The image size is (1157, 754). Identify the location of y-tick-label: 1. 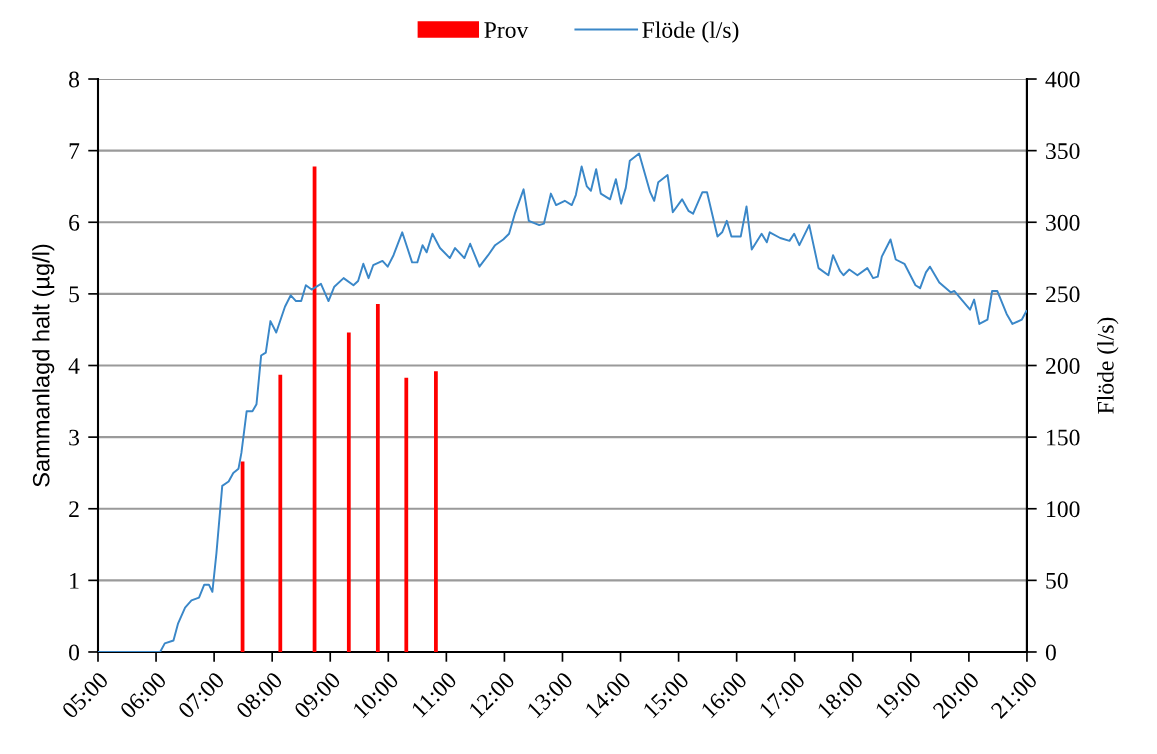
(74, 580).